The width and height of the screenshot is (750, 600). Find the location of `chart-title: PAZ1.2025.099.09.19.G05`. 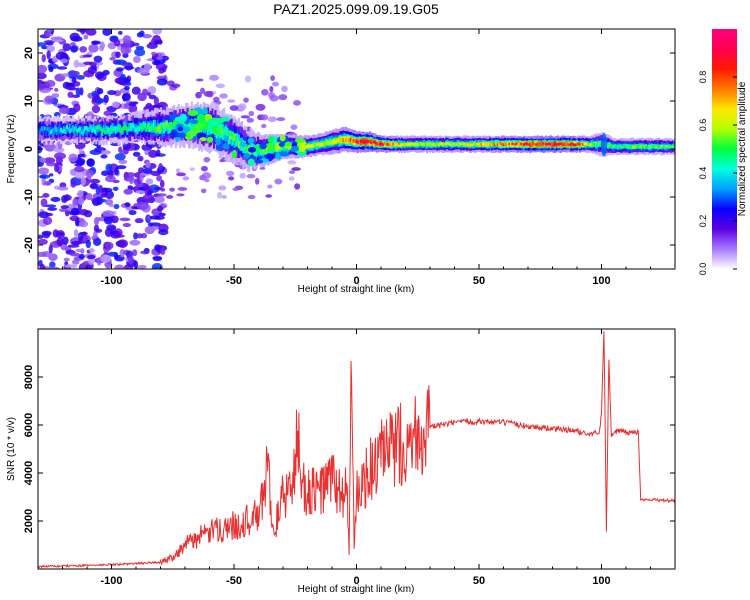

chart-title: PAZ1.2025.099.09.19.G05 is located at coordinates (356, 9).